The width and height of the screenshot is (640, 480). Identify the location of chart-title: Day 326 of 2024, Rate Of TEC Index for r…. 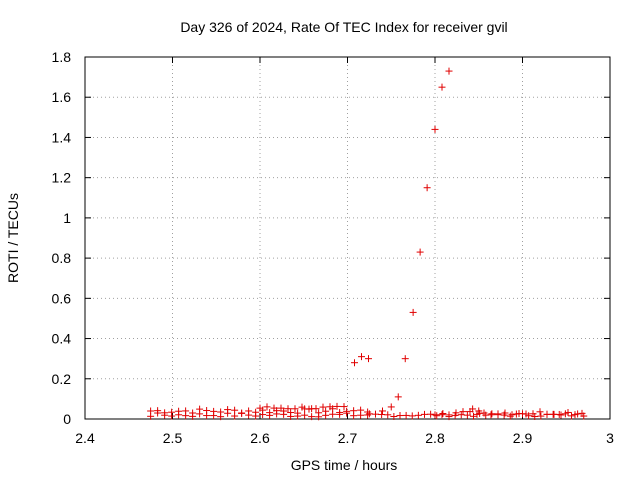
(343, 27).